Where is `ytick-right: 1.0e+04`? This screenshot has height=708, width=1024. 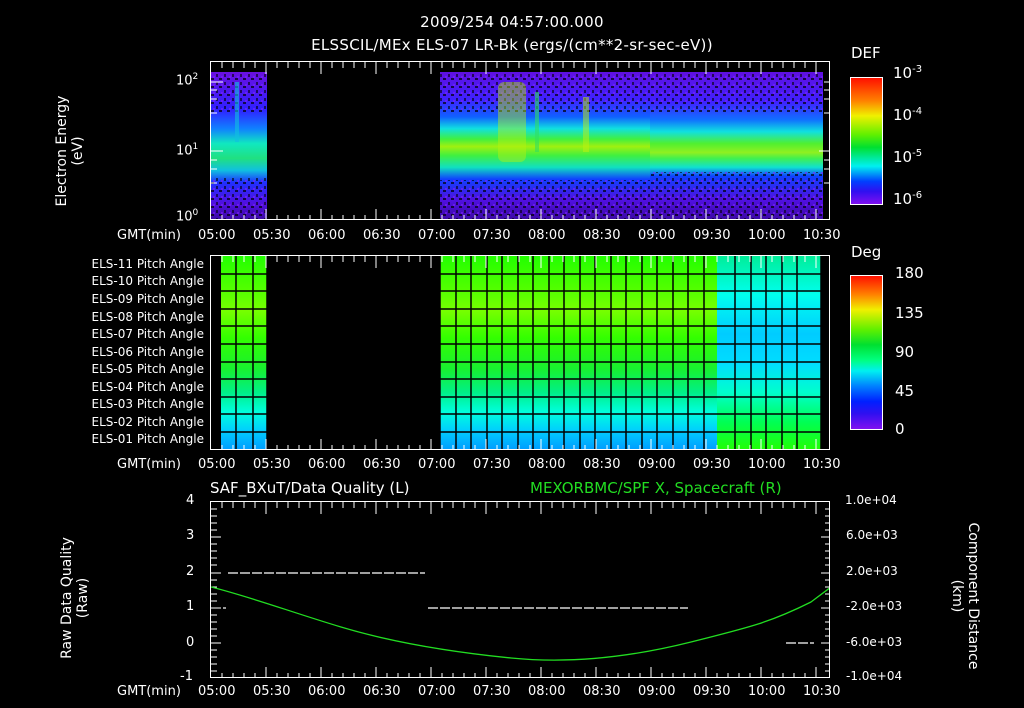 ytick-right: 1.0e+04 is located at coordinates (871, 500).